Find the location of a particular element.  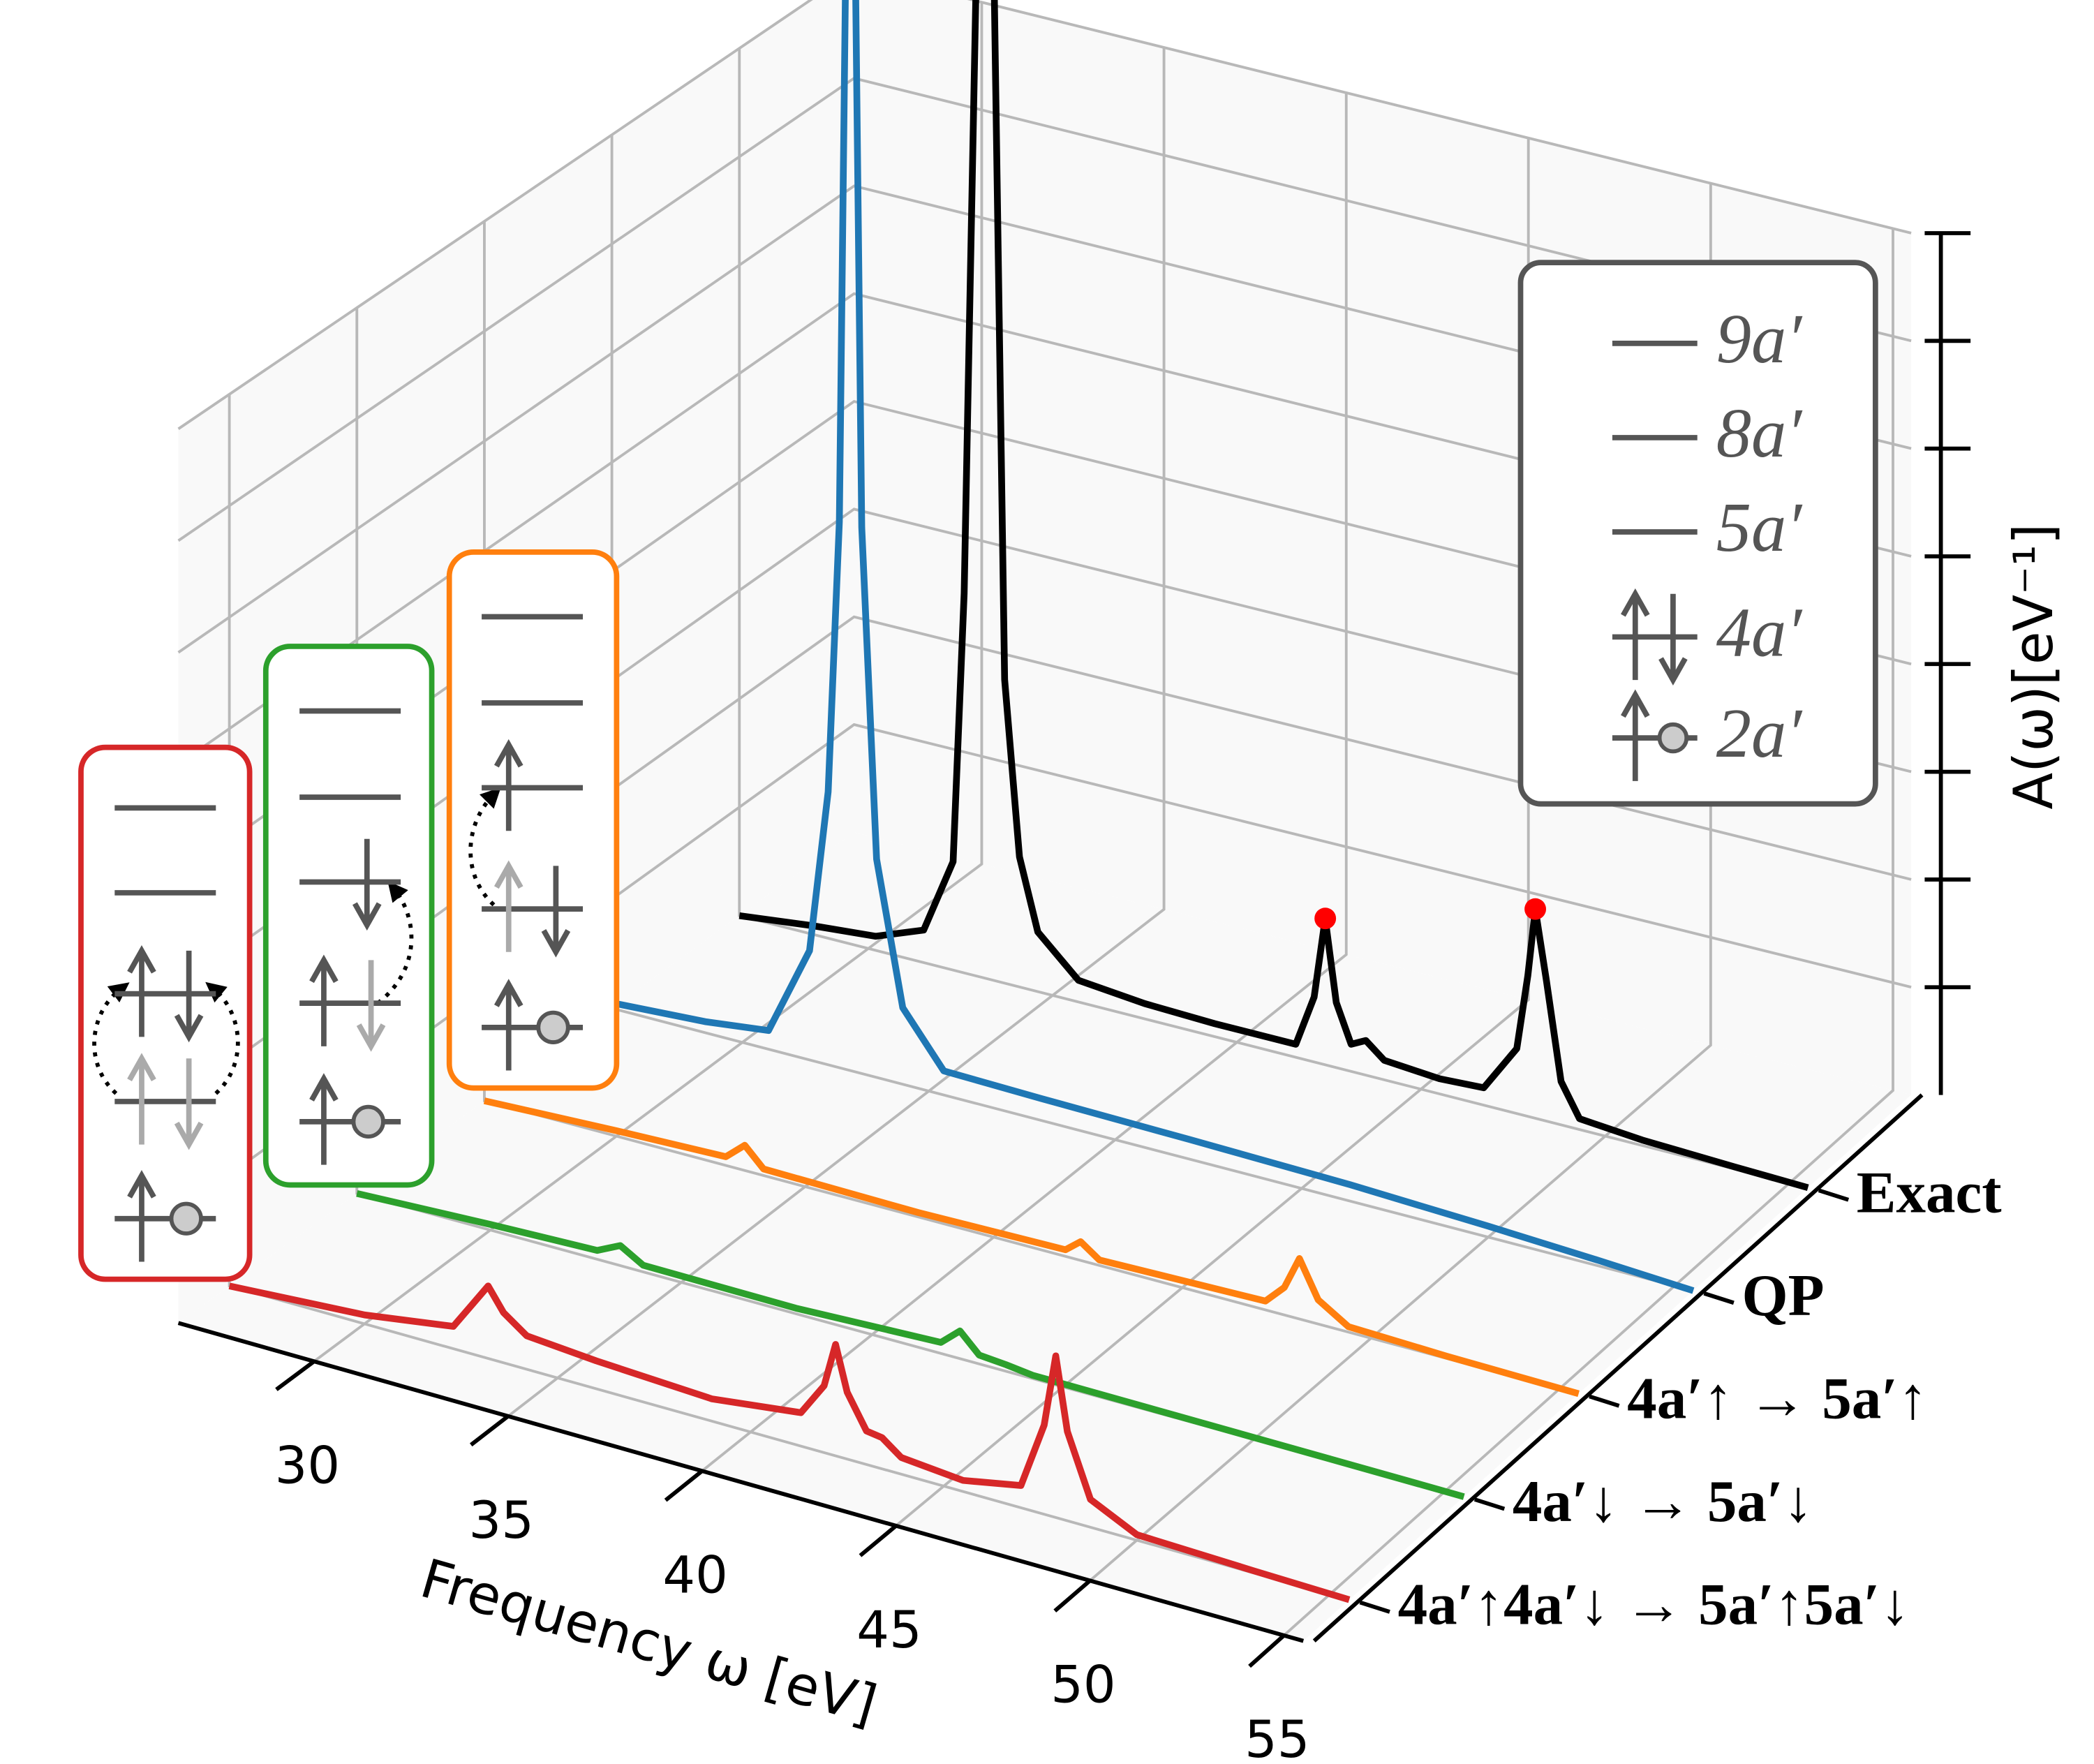

legend-label: 9a′ is located at coordinates (1760, 339).